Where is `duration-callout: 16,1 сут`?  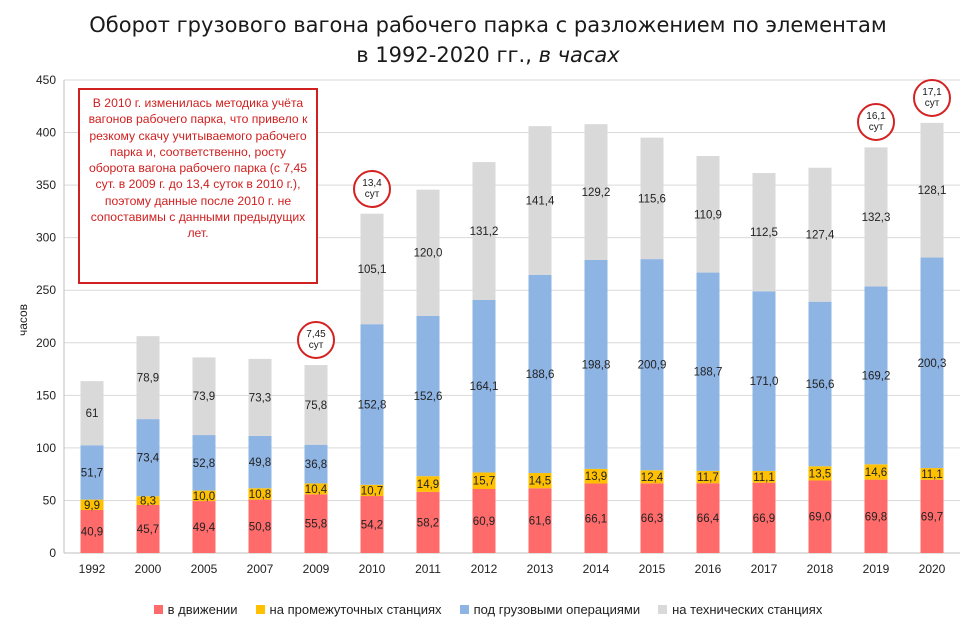 duration-callout: 16,1 сут is located at coordinates (876, 122).